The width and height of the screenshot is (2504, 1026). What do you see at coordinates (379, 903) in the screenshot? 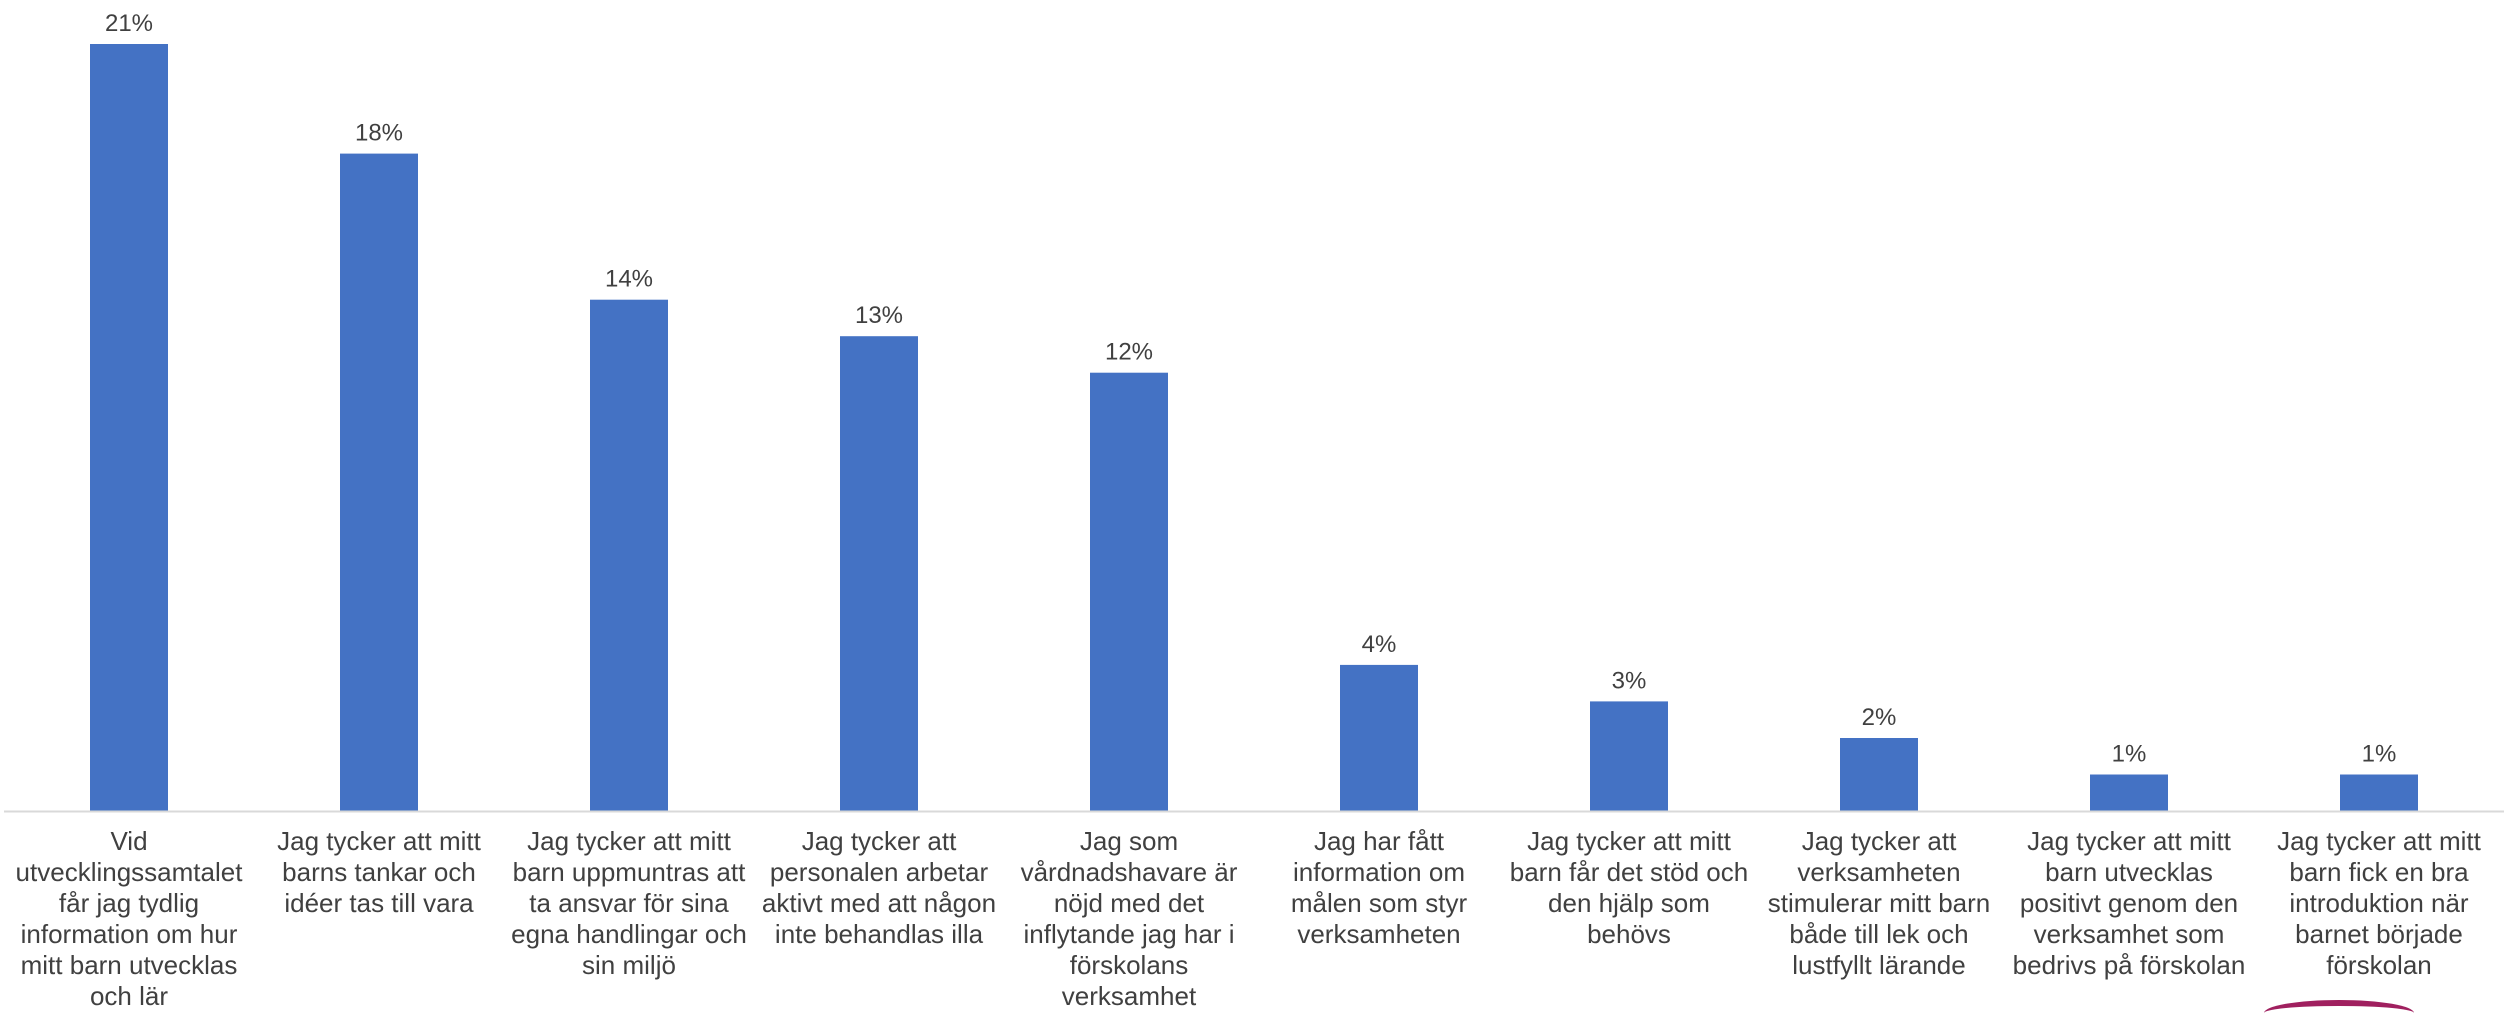
I see `category-label-line: idéer tas till vara` at bounding box center [379, 903].